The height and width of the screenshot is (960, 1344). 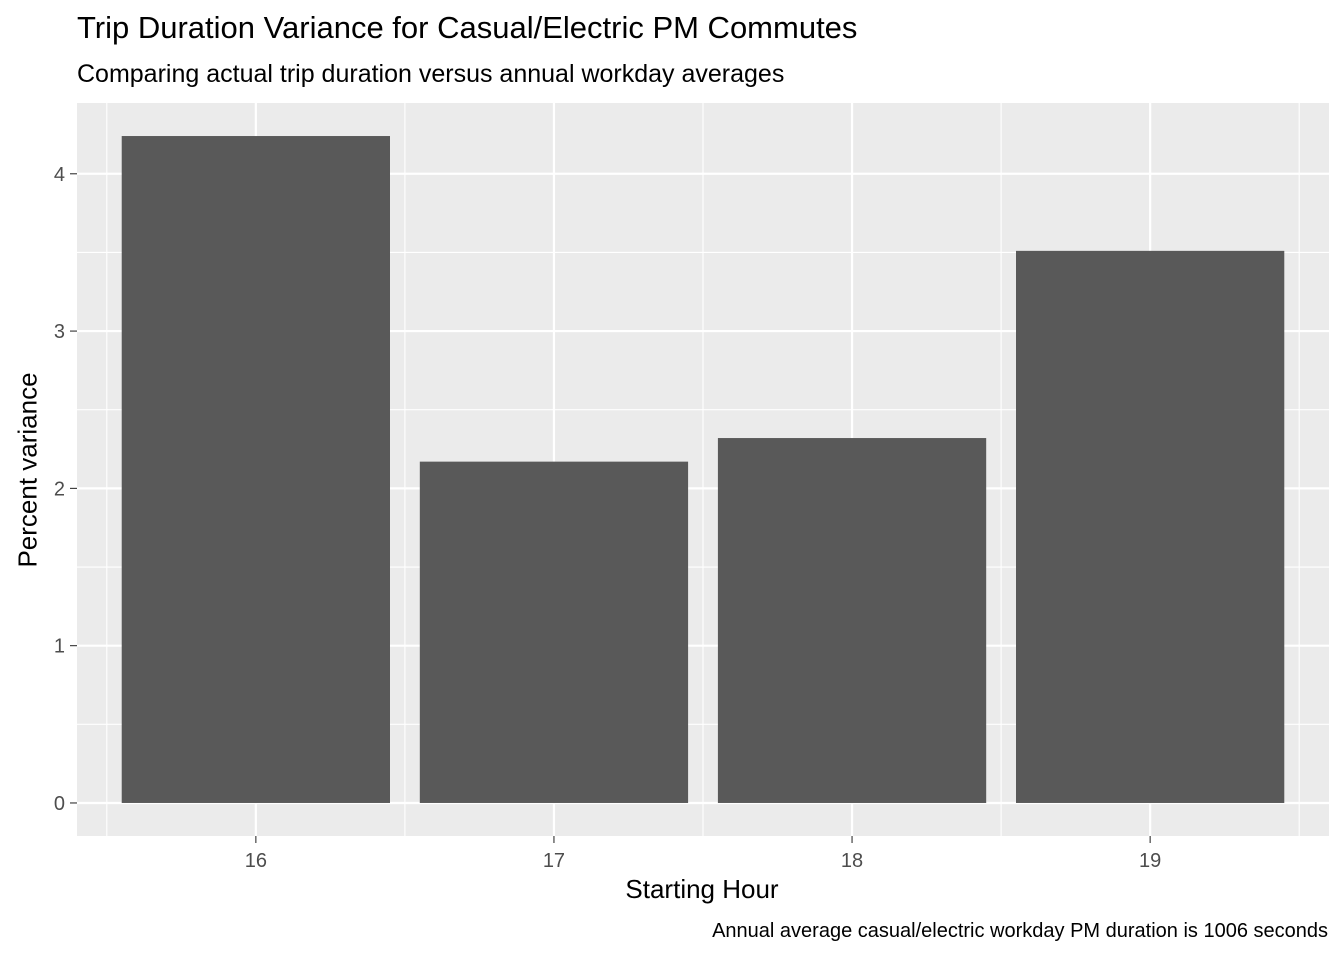 I want to click on x-tick-label: 19, so click(x=1150, y=861).